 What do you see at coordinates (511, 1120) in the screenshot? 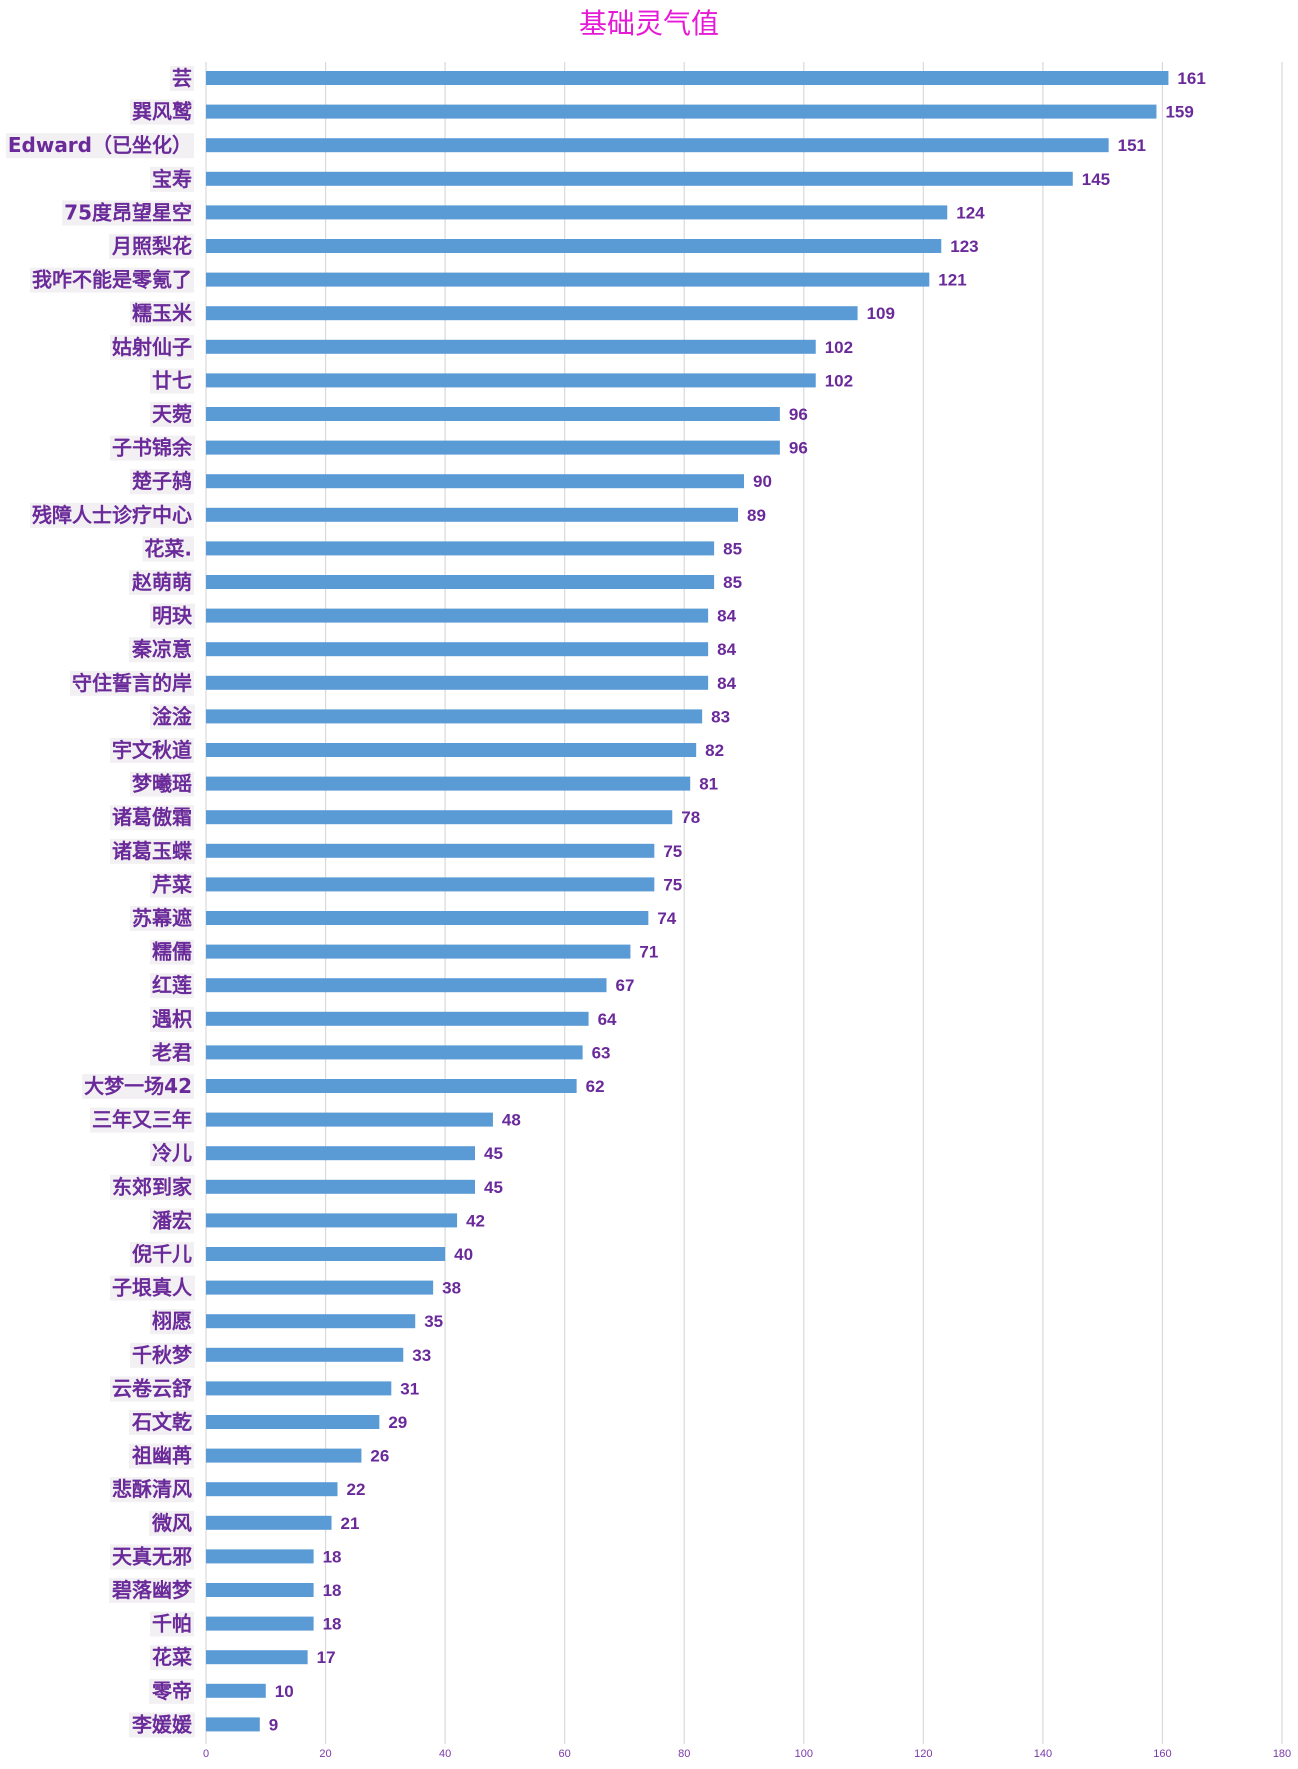
I see `data-label: 48` at bounding box center [511, 1120].